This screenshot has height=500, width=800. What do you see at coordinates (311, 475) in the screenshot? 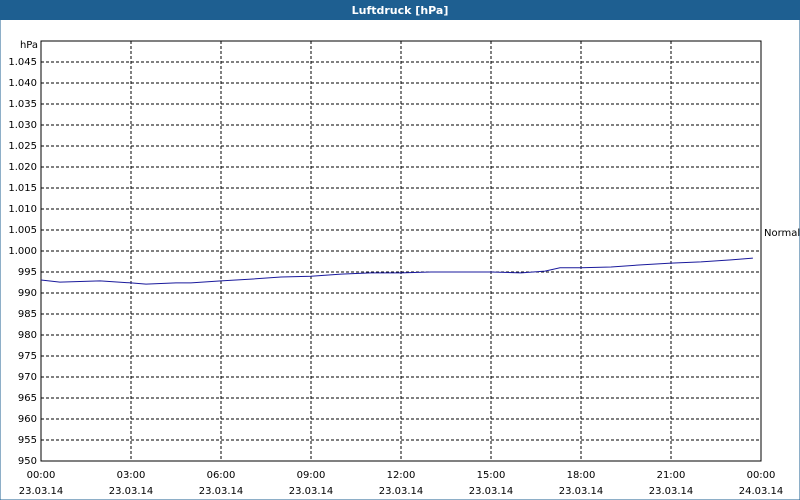
I see `x-tick-label: 09:00` at bounding box center [311, 475].